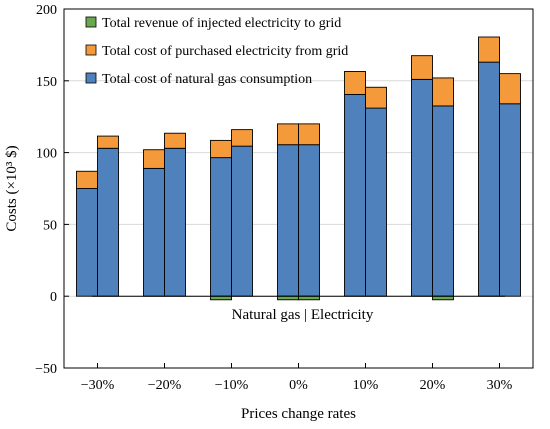 The width and height of the screenshot is (550, 429). I want to click on x-tick-label: −20%, so click(165, 385).